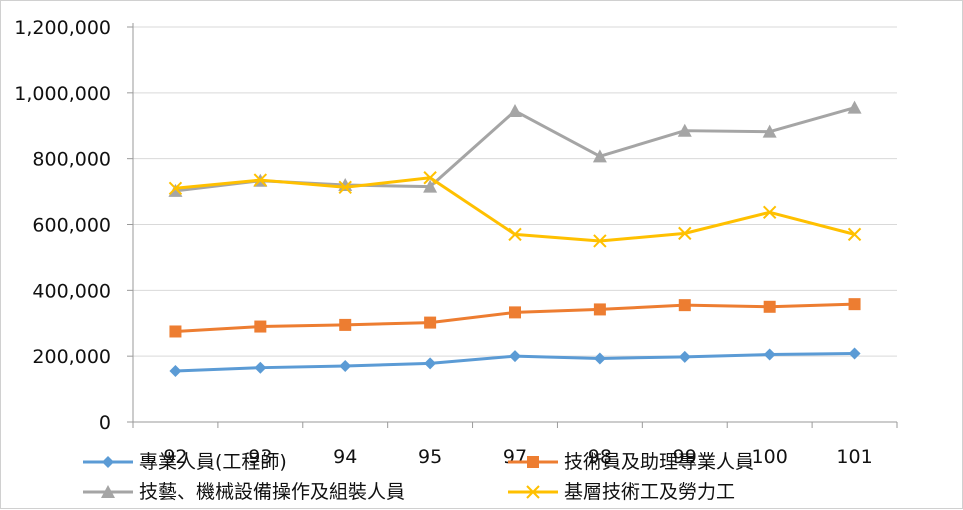 The height and width of the screenshot is (510, 963). Describe the element at coordinates (770, 457) in the screenshot. I see `x-tick-label: 100` at that location.